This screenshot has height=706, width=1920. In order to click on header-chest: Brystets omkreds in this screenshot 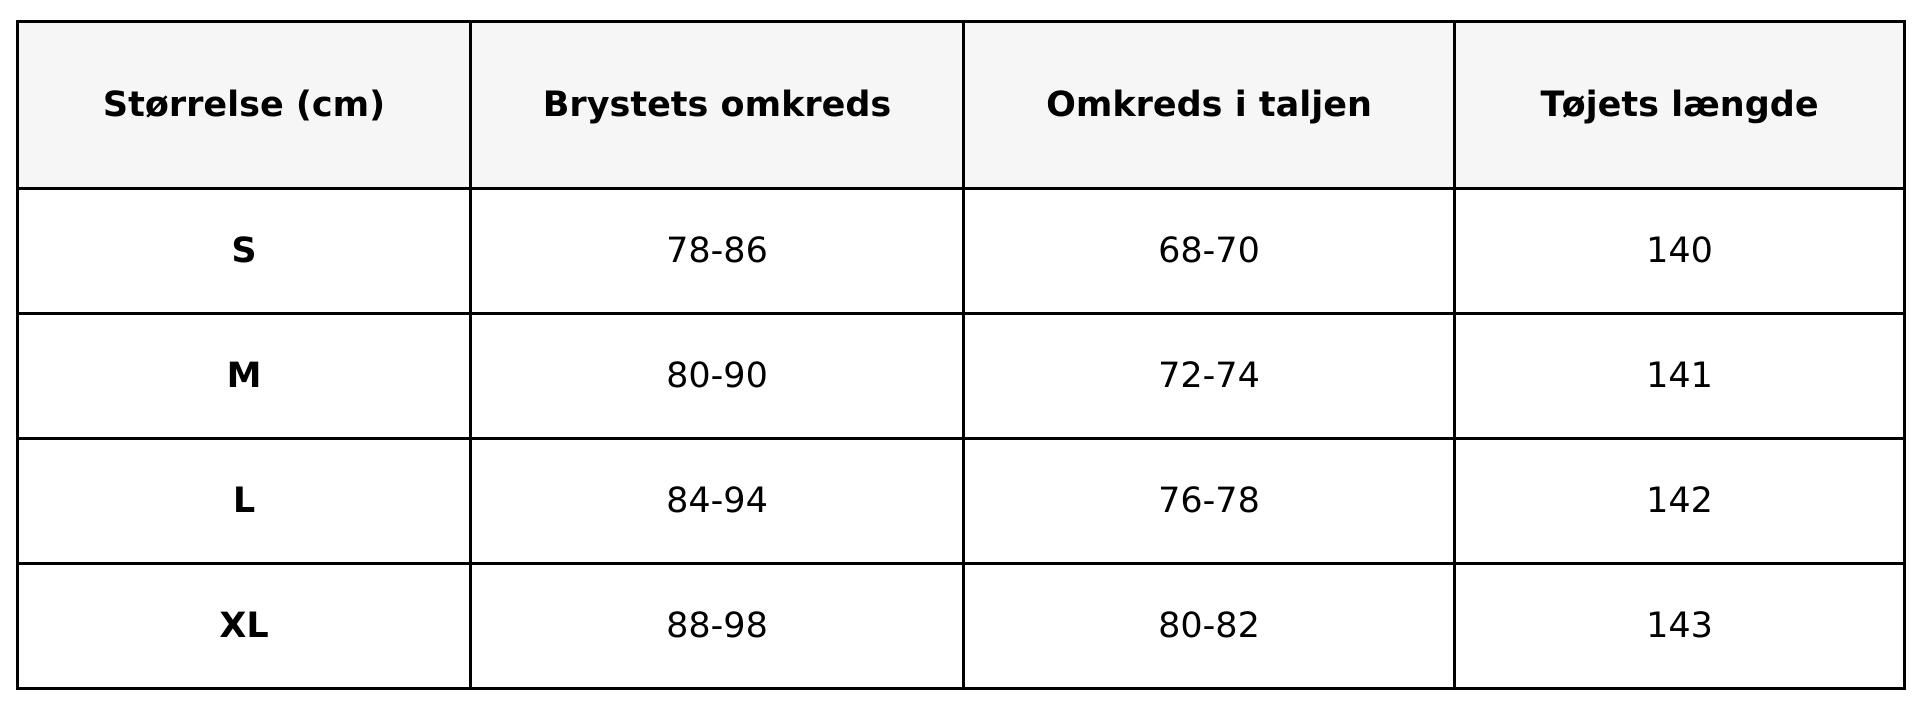, I will do `click(717, 105)`.